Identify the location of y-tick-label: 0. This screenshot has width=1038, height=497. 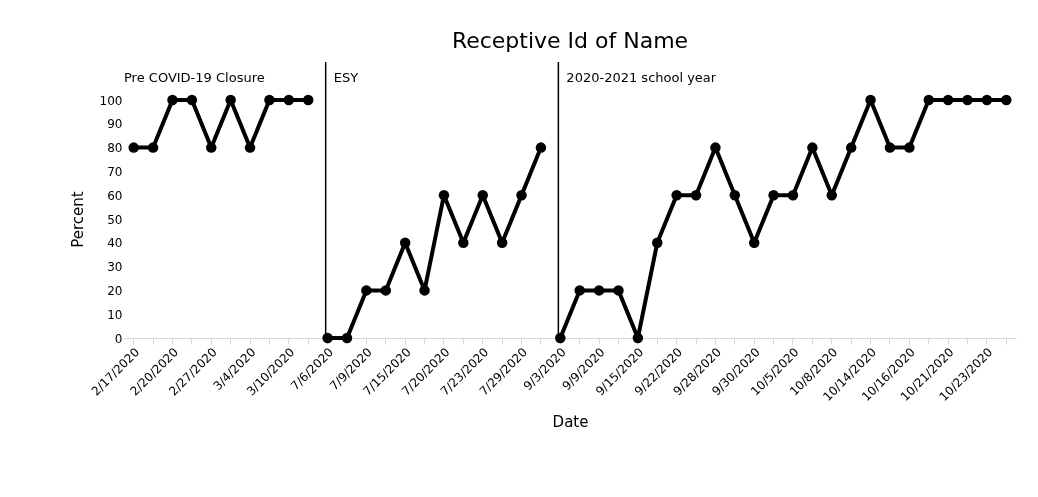
(118, 338).